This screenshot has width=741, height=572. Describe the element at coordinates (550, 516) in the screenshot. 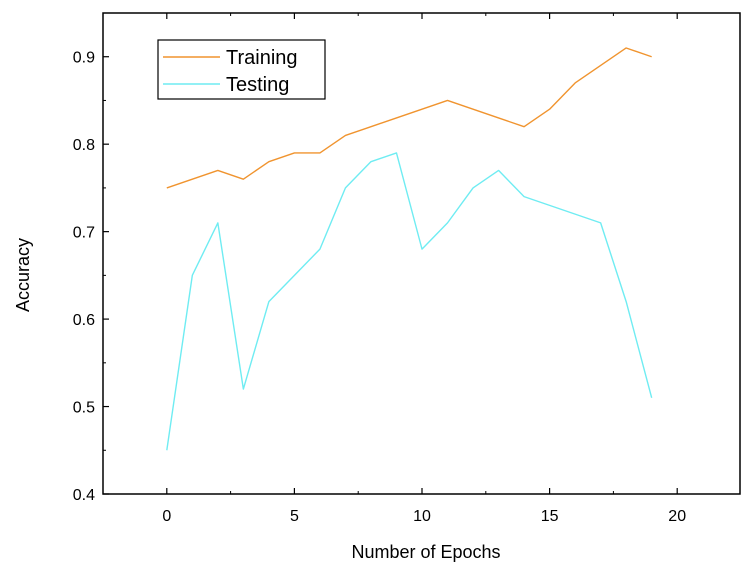

I see `x-tick-label: 15` at that location.